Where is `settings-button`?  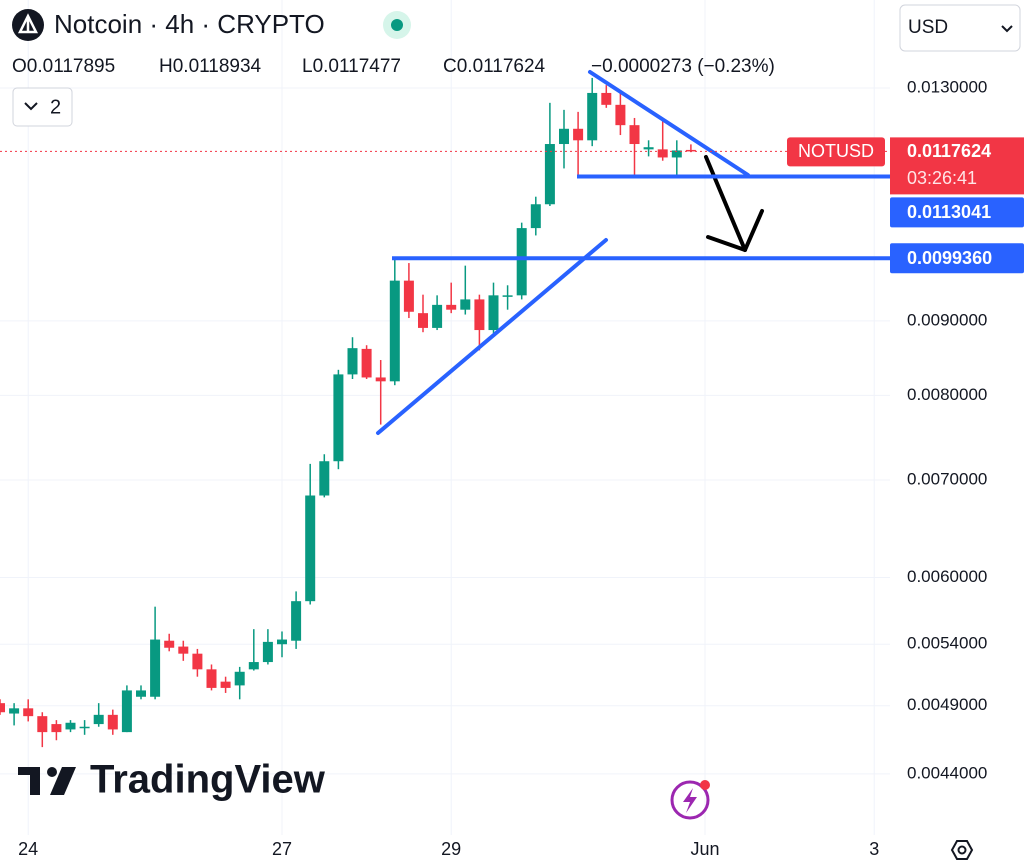 settings-button is located at coordinates (962, 850).